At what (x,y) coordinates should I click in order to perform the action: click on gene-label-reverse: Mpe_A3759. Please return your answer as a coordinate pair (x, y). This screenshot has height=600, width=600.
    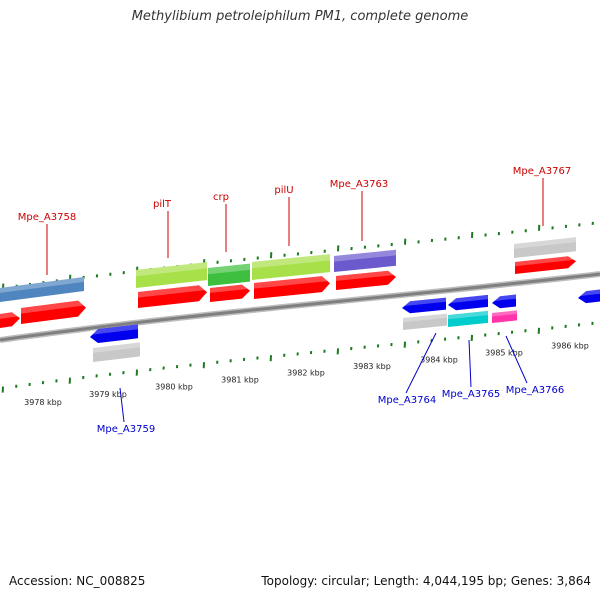
    Looking at the image, I should click on (126, 429).